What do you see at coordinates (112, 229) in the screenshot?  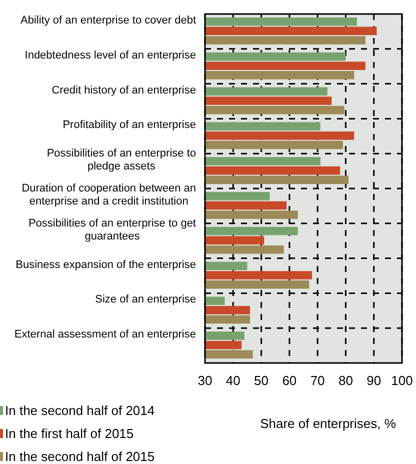 I see `y-tick-label: Possibilities of an enterprise to get guarantees` at bounding box center [112, 229].